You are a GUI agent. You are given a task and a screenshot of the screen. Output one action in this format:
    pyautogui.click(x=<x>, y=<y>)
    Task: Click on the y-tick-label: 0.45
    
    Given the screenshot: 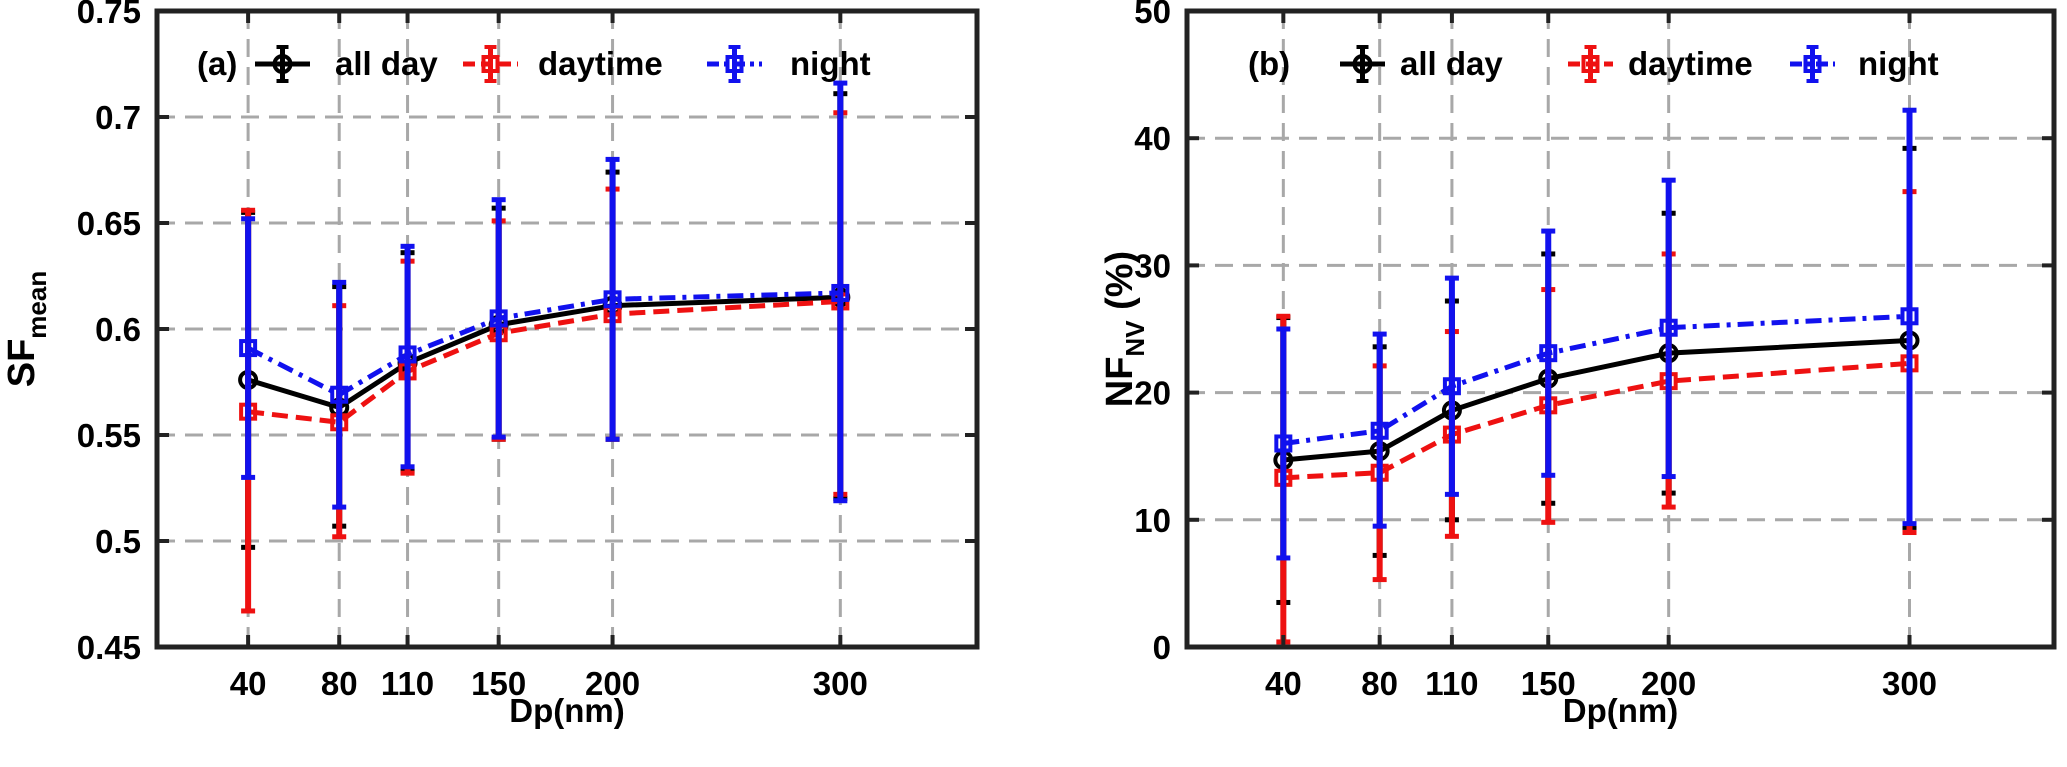 What is the action you would take?
    pyautogui.click(x=109, y=647)
    